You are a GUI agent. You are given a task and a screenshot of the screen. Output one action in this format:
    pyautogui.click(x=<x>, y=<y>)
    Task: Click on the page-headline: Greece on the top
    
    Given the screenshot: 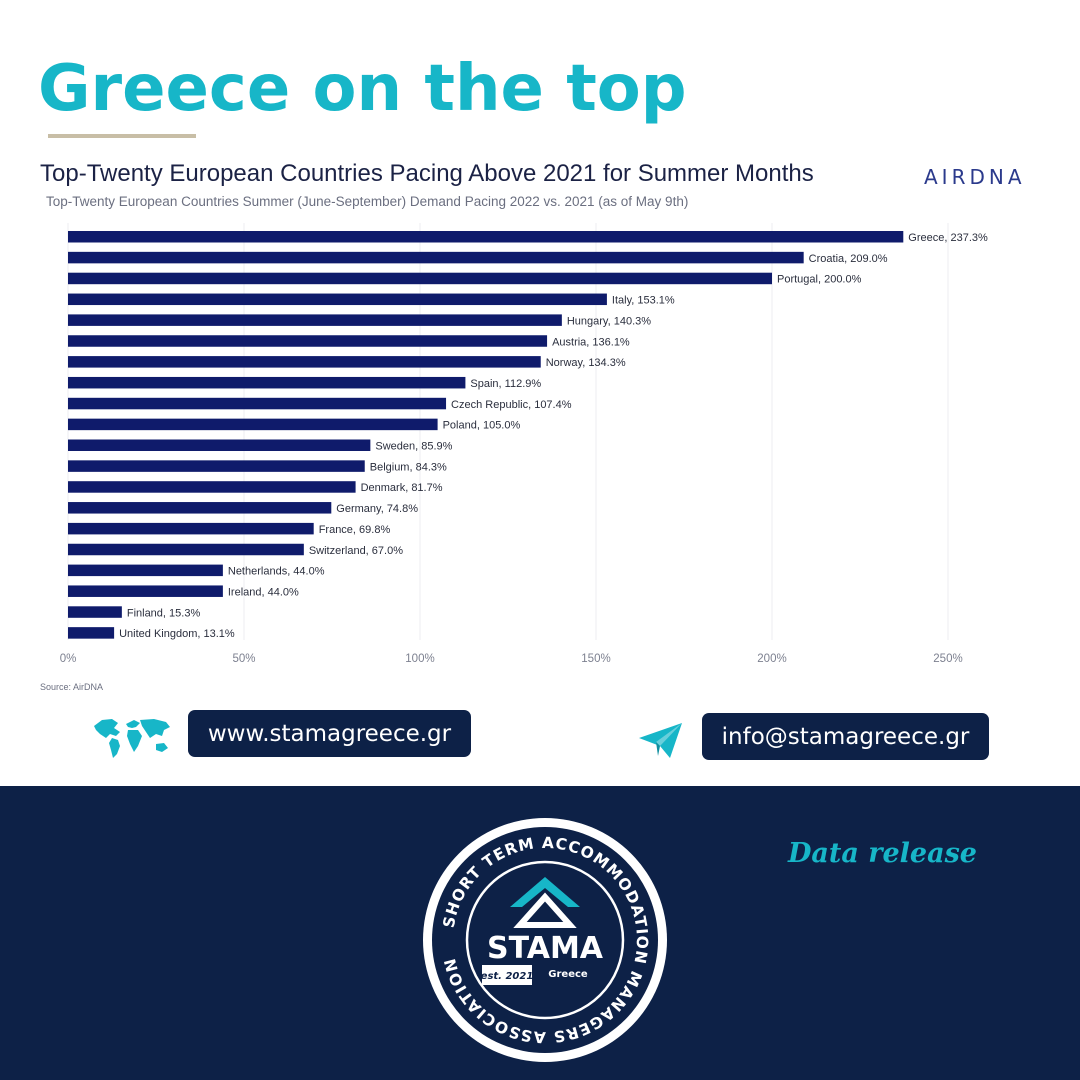 What is the action you would take?
    pyautogui.click(x=362, y=89)
    